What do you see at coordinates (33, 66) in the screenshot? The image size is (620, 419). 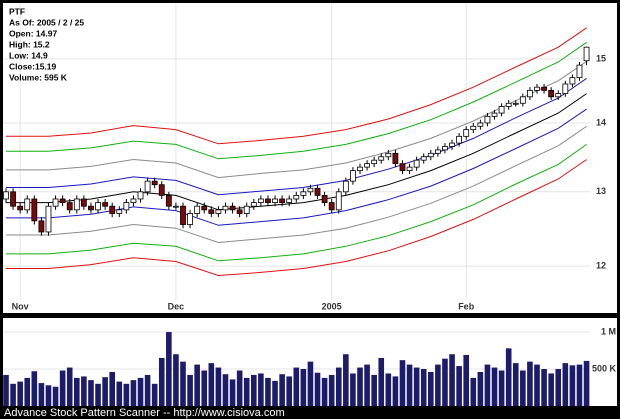 I see `info-line: Close:15.19` at bounding box center [33, 66].